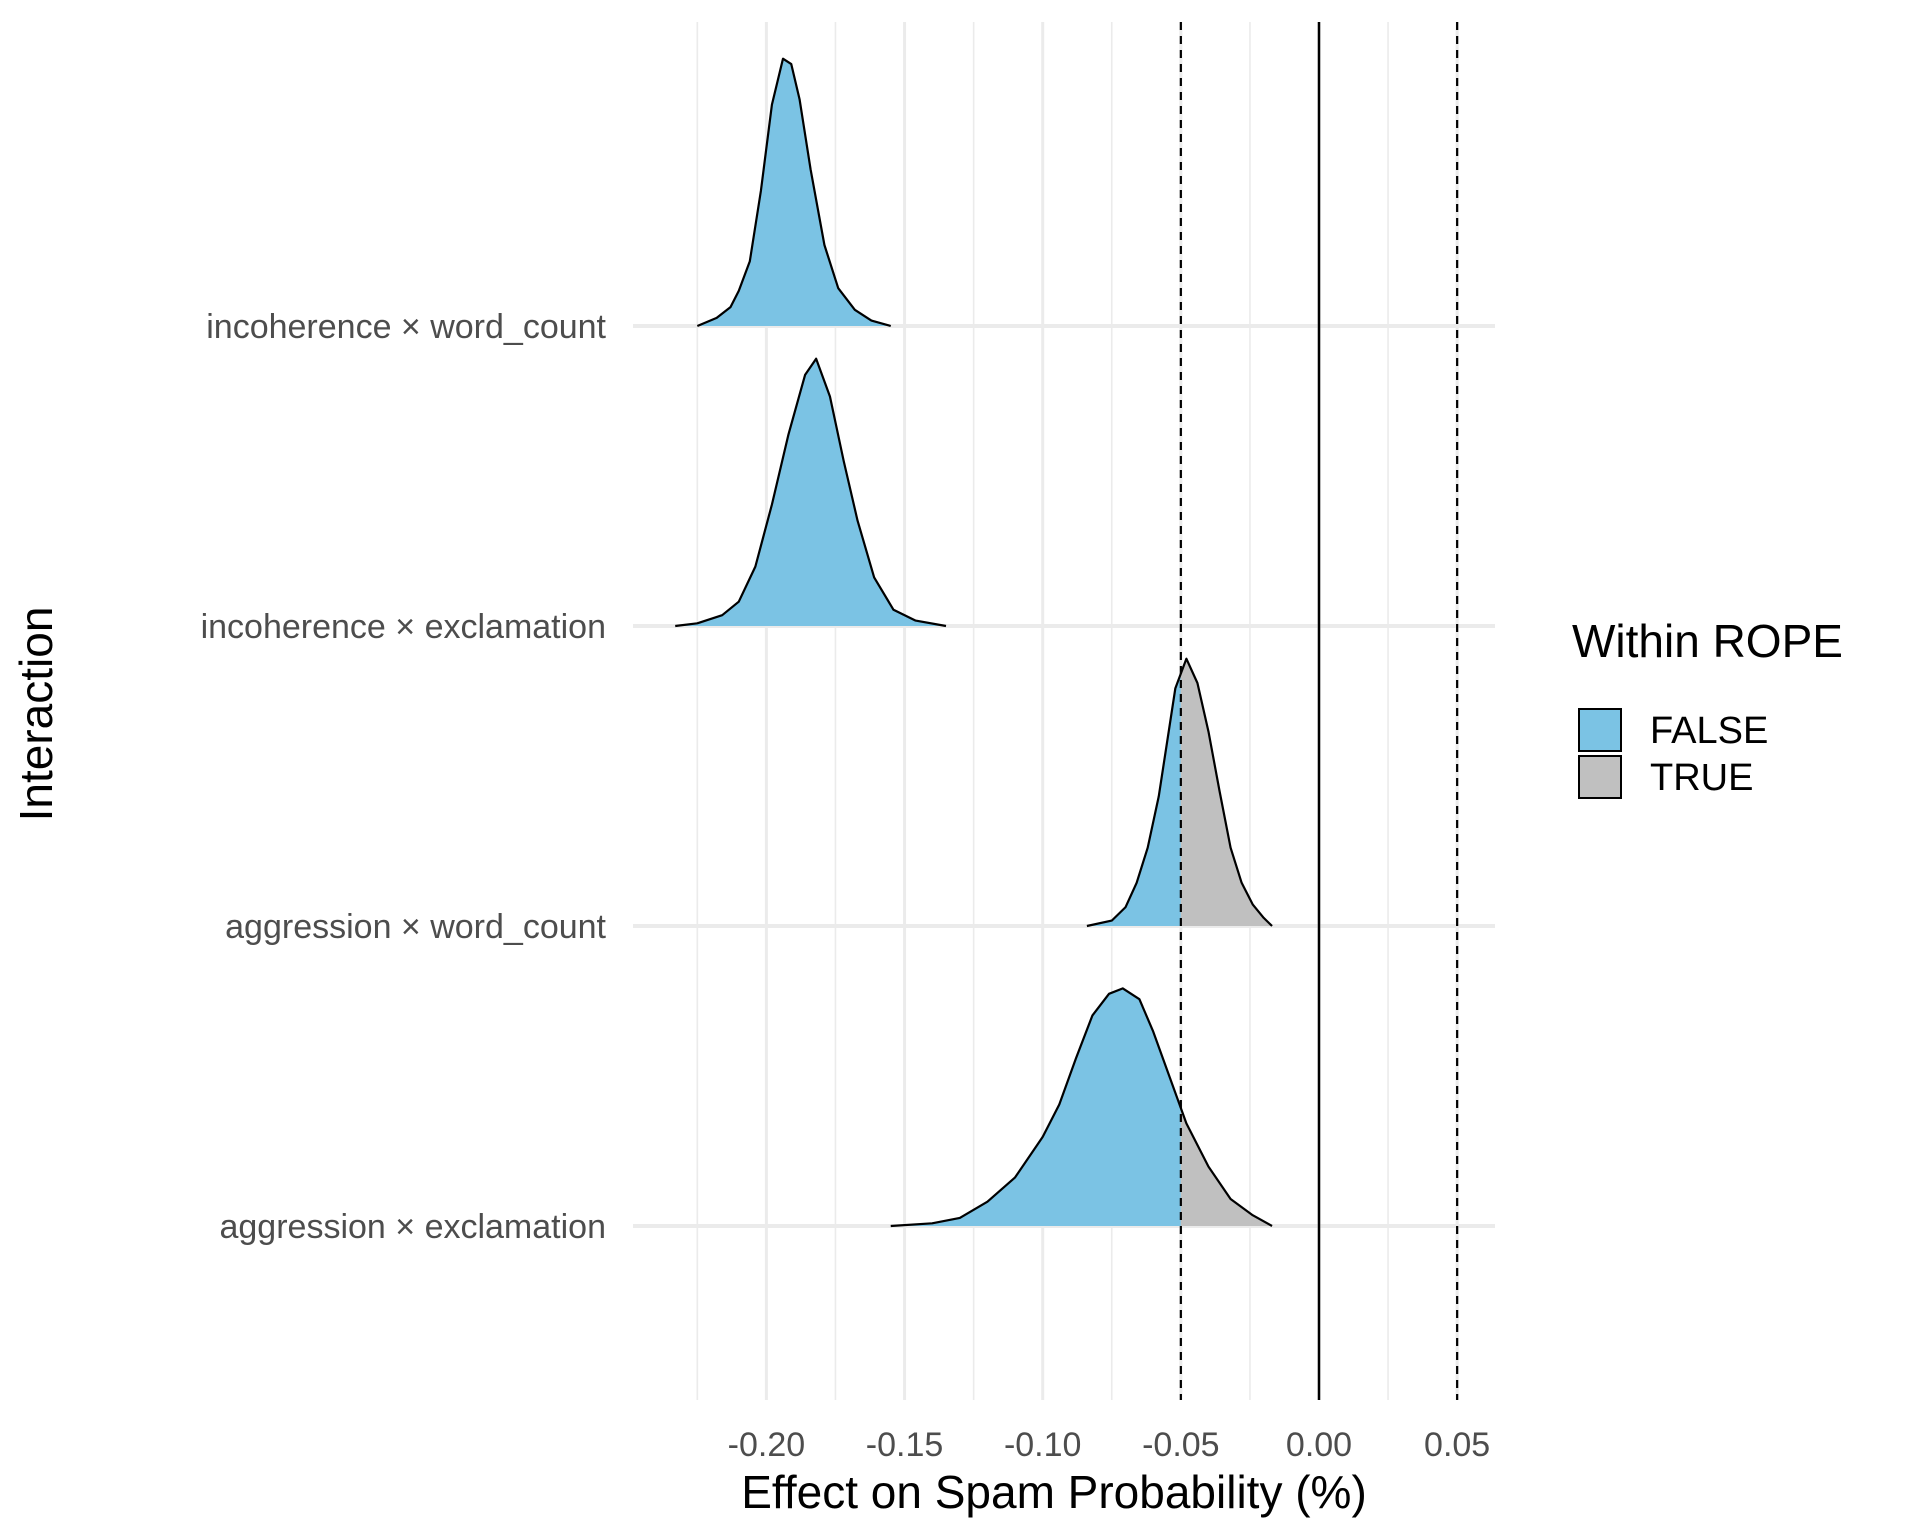 This screenshot has height=1536, width=1920. I want to click on x-tick-label: -0.10, so click(1043, 1445).